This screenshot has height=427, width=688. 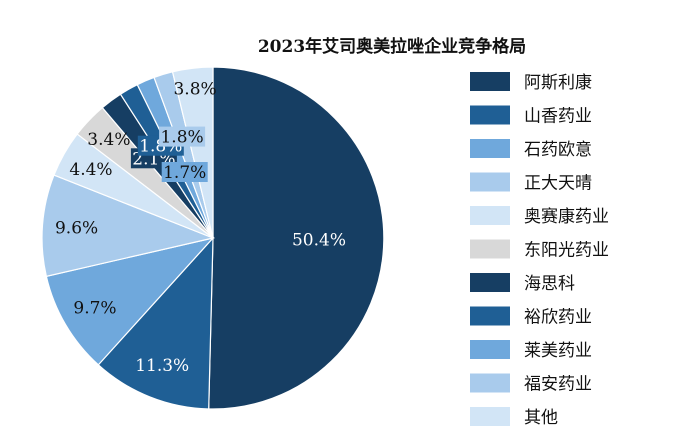 I want to click on legend-label: 阿斯利康, so click(x=558, y=83).